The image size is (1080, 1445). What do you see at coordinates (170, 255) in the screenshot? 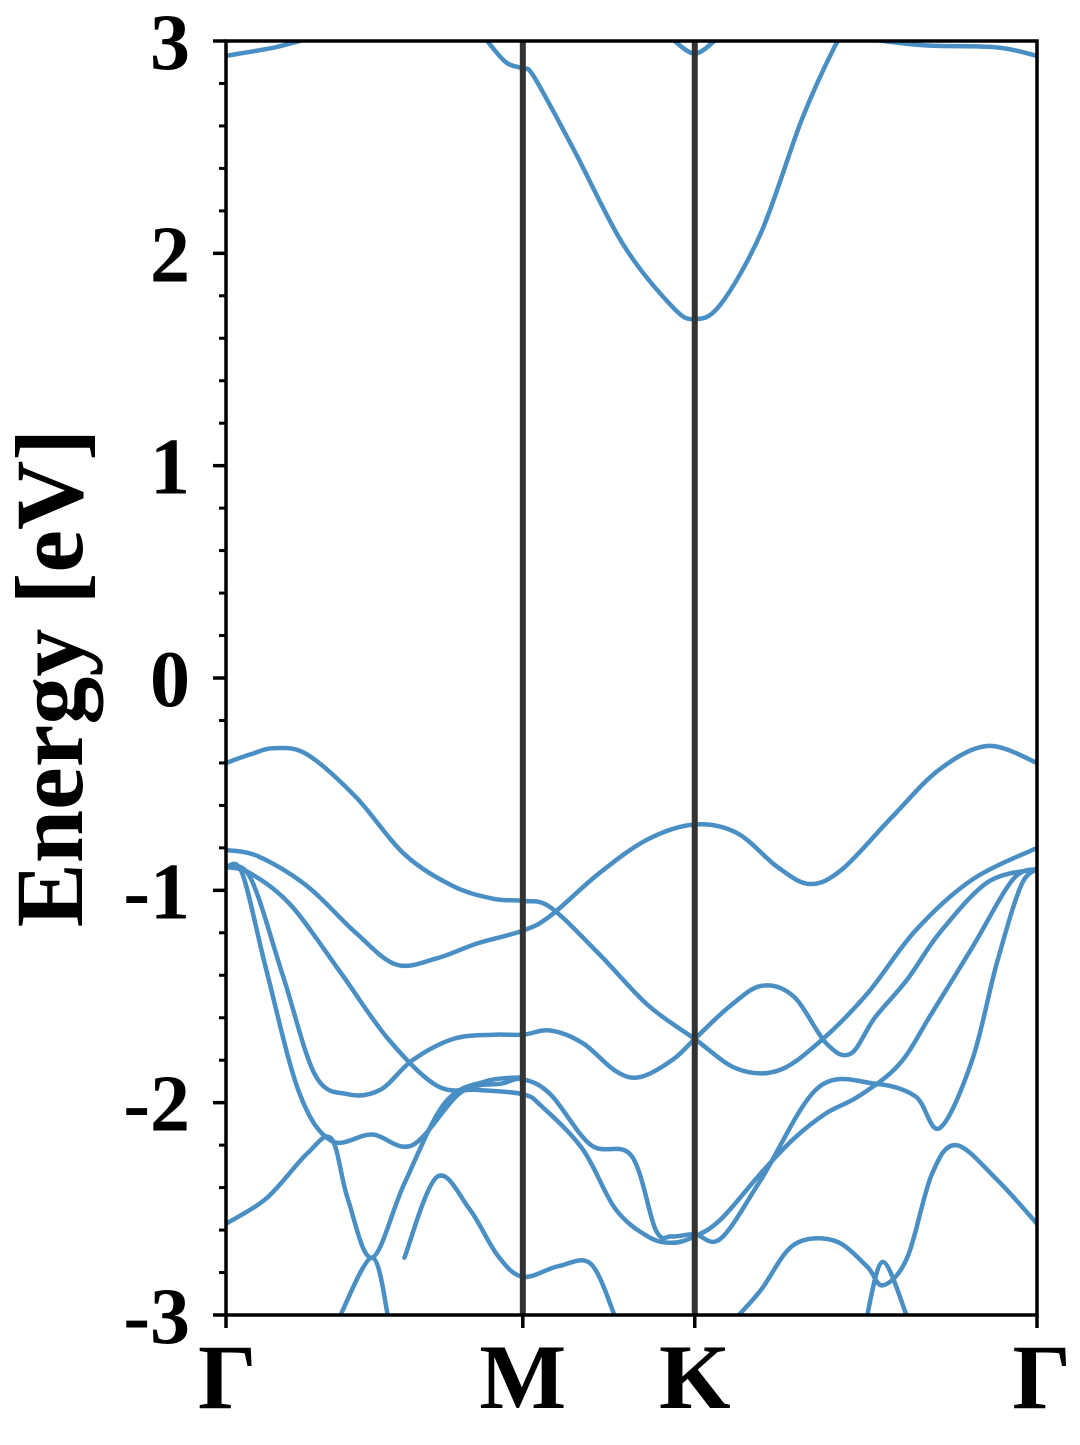
I see `y-tick-label: 2` at bounding box center [170, 255].